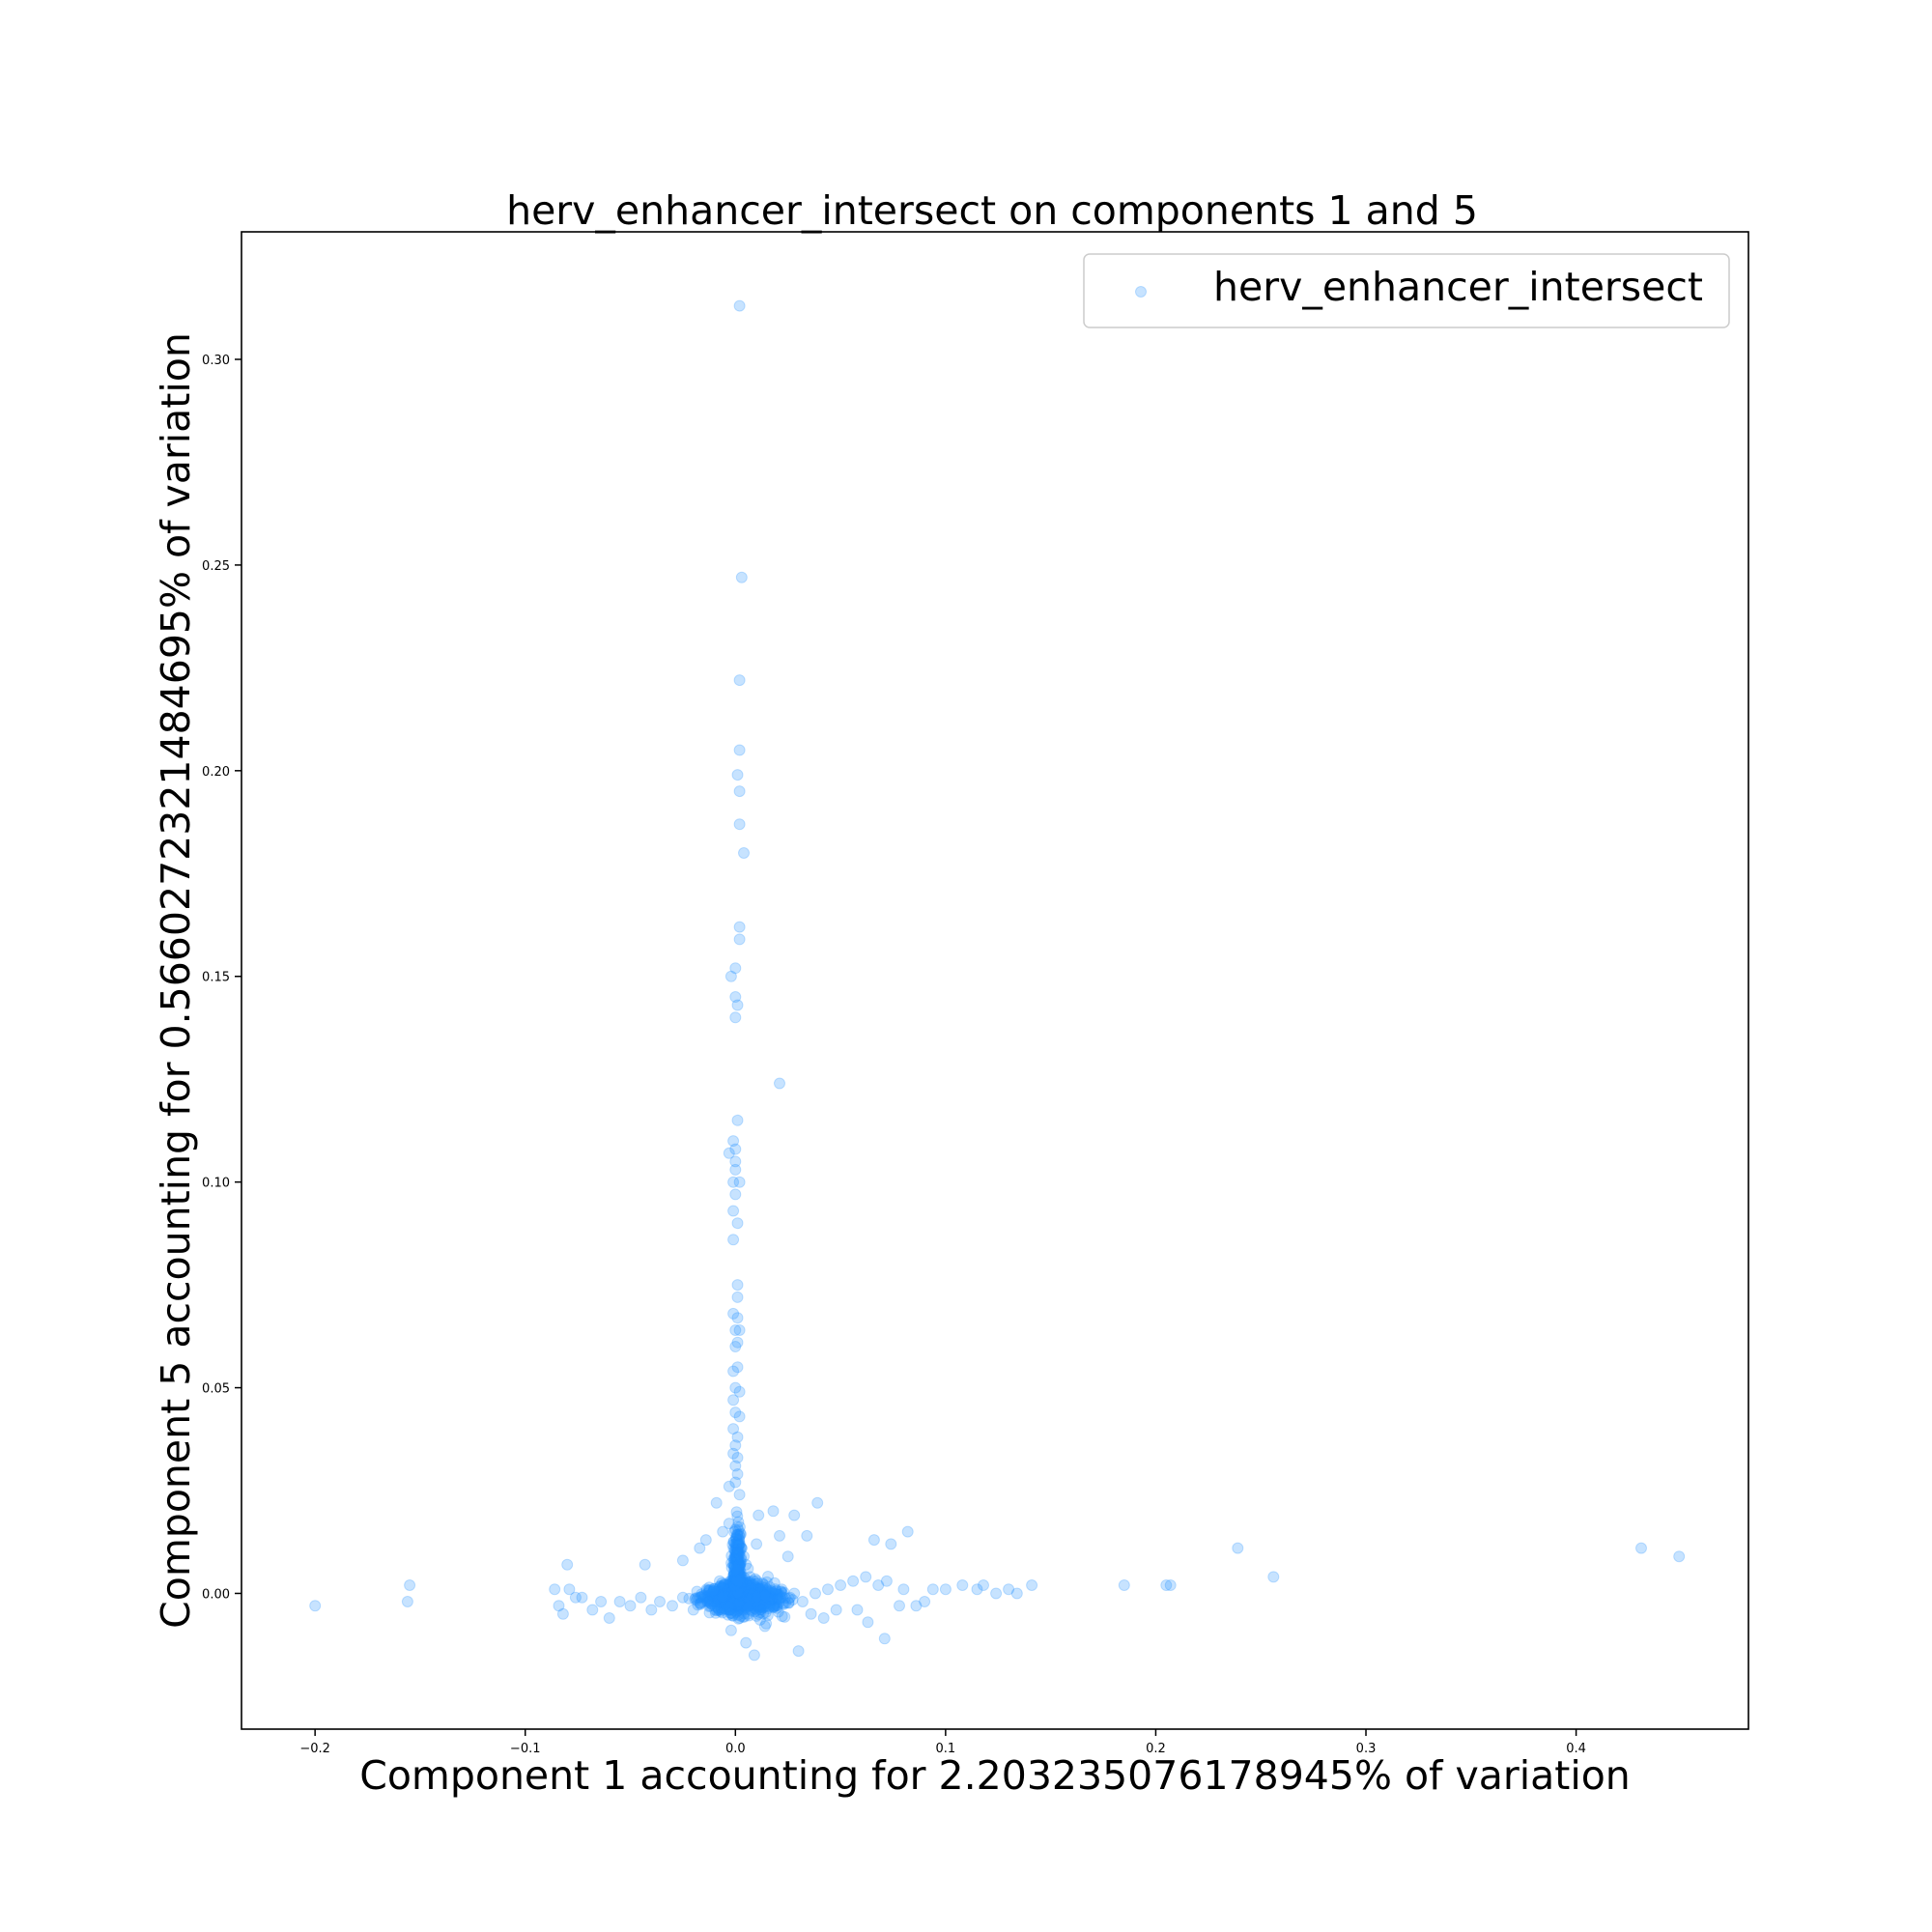 The image size is (1932, 1932). Describe the element at coordinates (1458, 287) in the screenshot. I see `legend-label: herv_enhancer_intersect` at that location.